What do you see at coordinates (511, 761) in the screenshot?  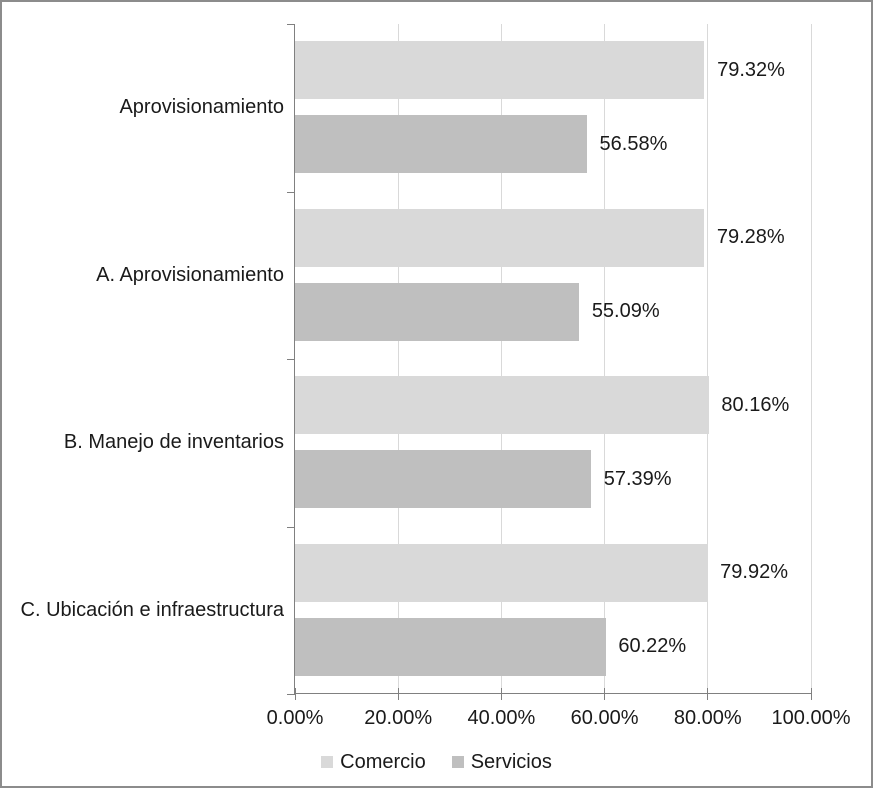 I see `legend-label: Servicios` at bounding box center [511, 761].